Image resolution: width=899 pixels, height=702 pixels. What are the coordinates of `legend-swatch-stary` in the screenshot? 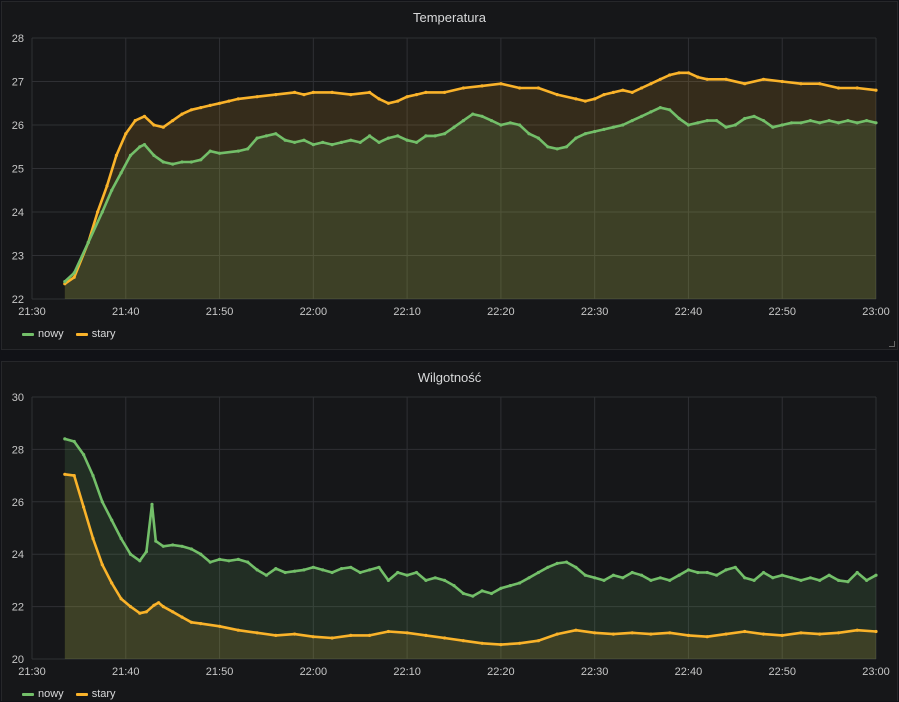 It's located at (81, 694).